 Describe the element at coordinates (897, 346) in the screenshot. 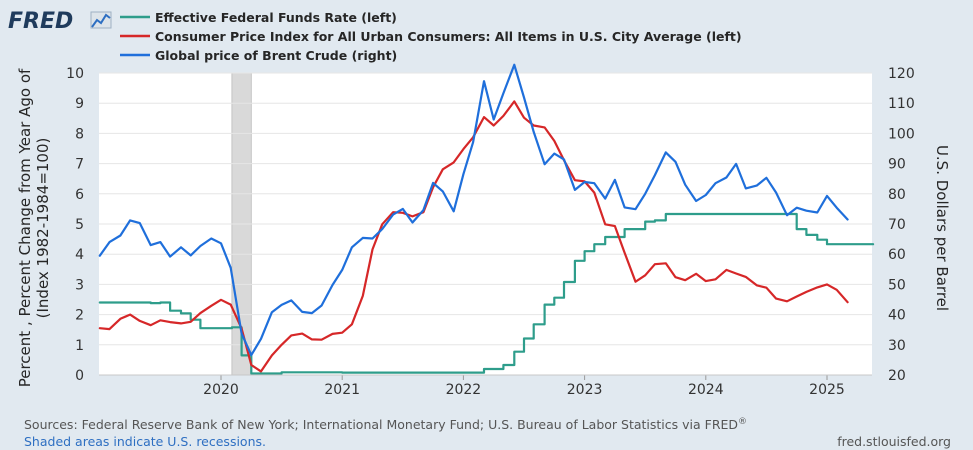

I see `right-tick-30: 30` at that location.